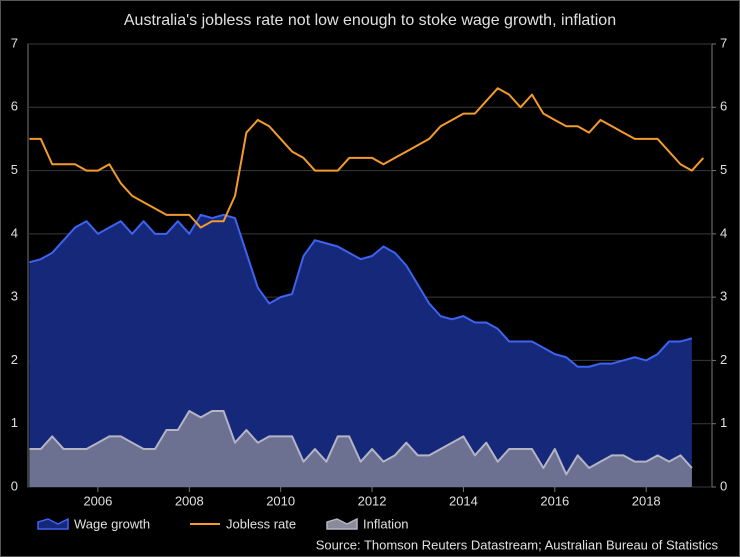 This screenshot has height=557, width=740. I want to click on y-tick-label: 2, so click(14, 359).